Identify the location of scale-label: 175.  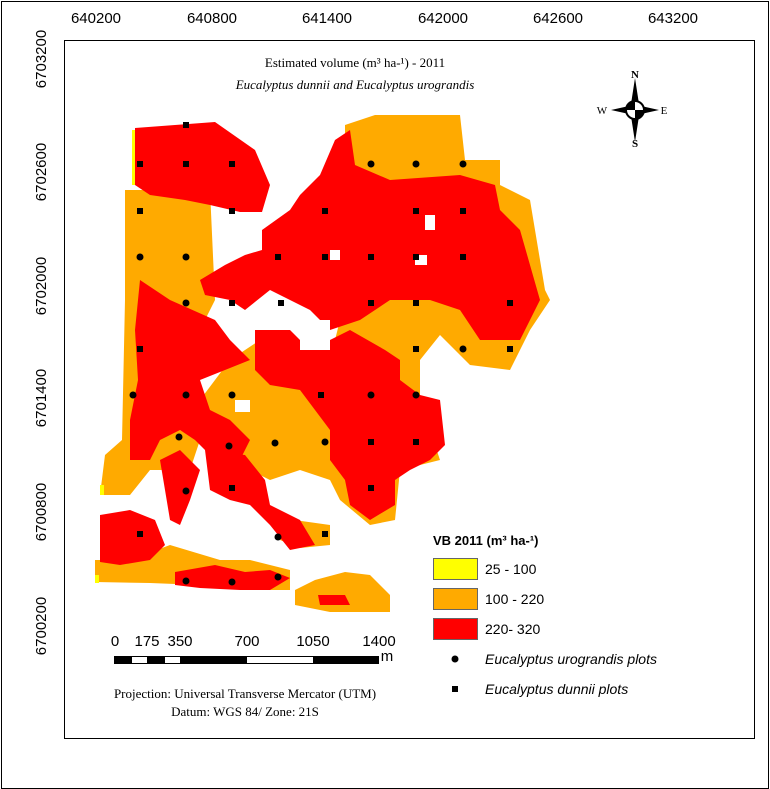
(147, 641).